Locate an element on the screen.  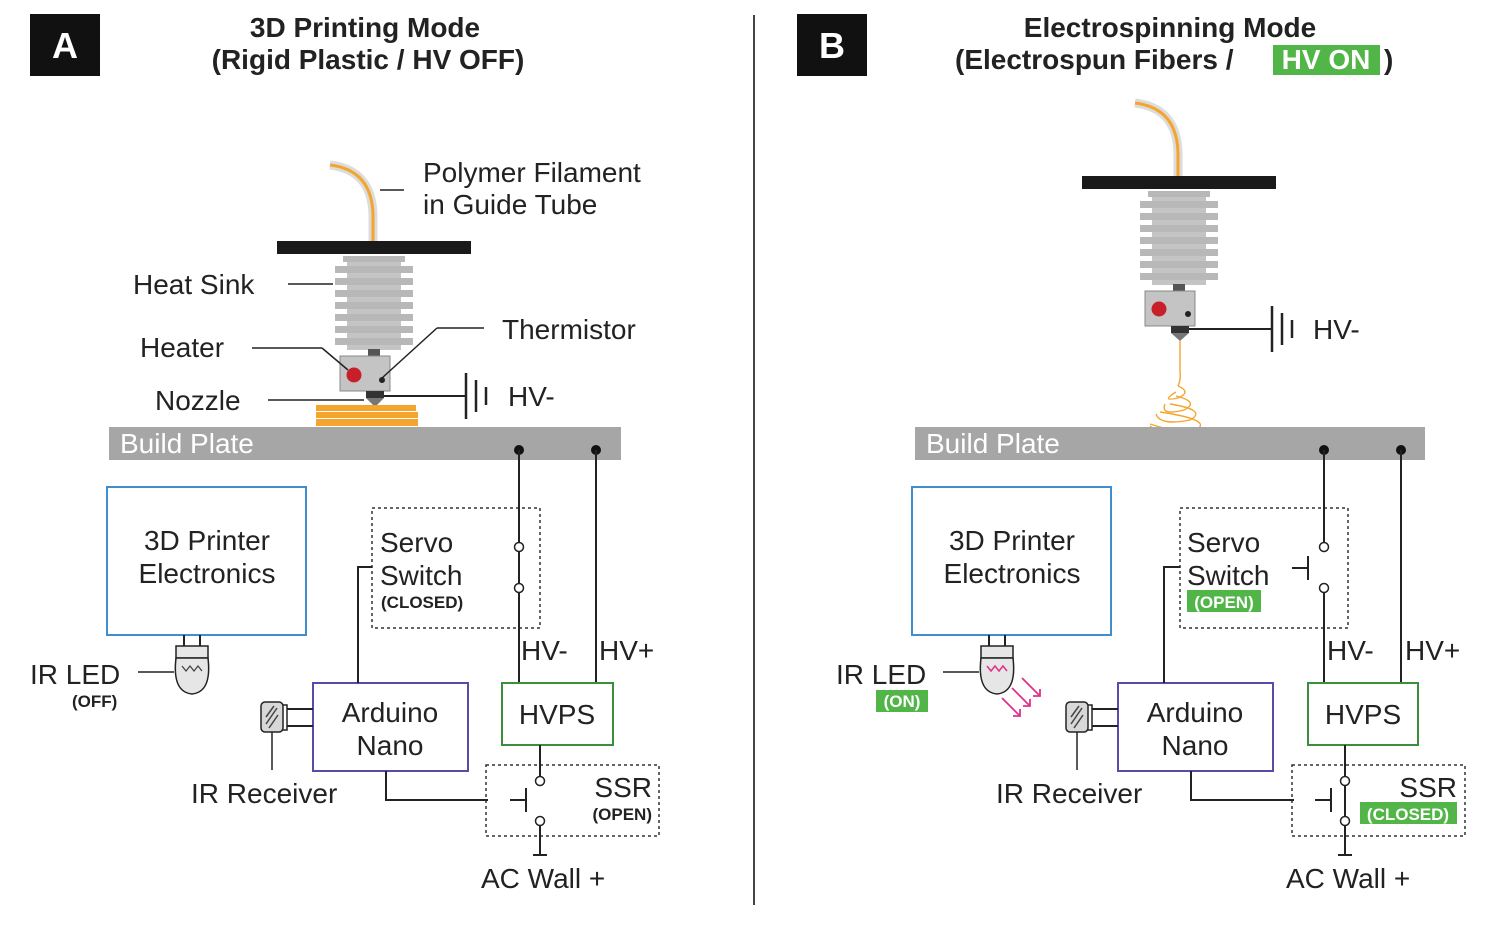
nozzle-tip is located at coordinates (375, 402).